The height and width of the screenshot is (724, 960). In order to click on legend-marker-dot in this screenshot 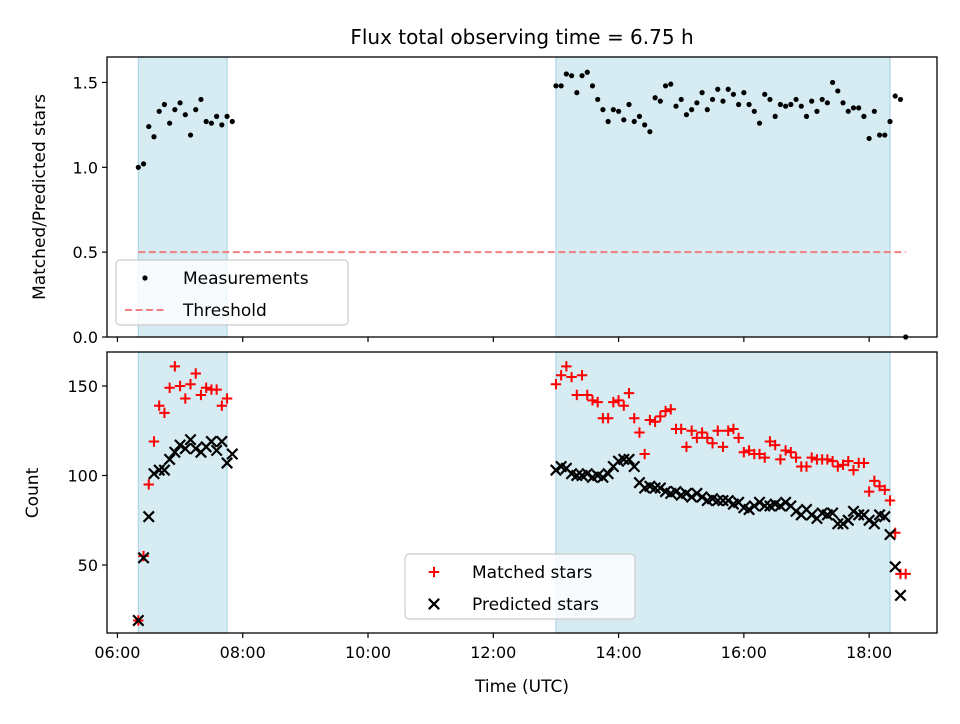, I will do `click(145, 278)`.